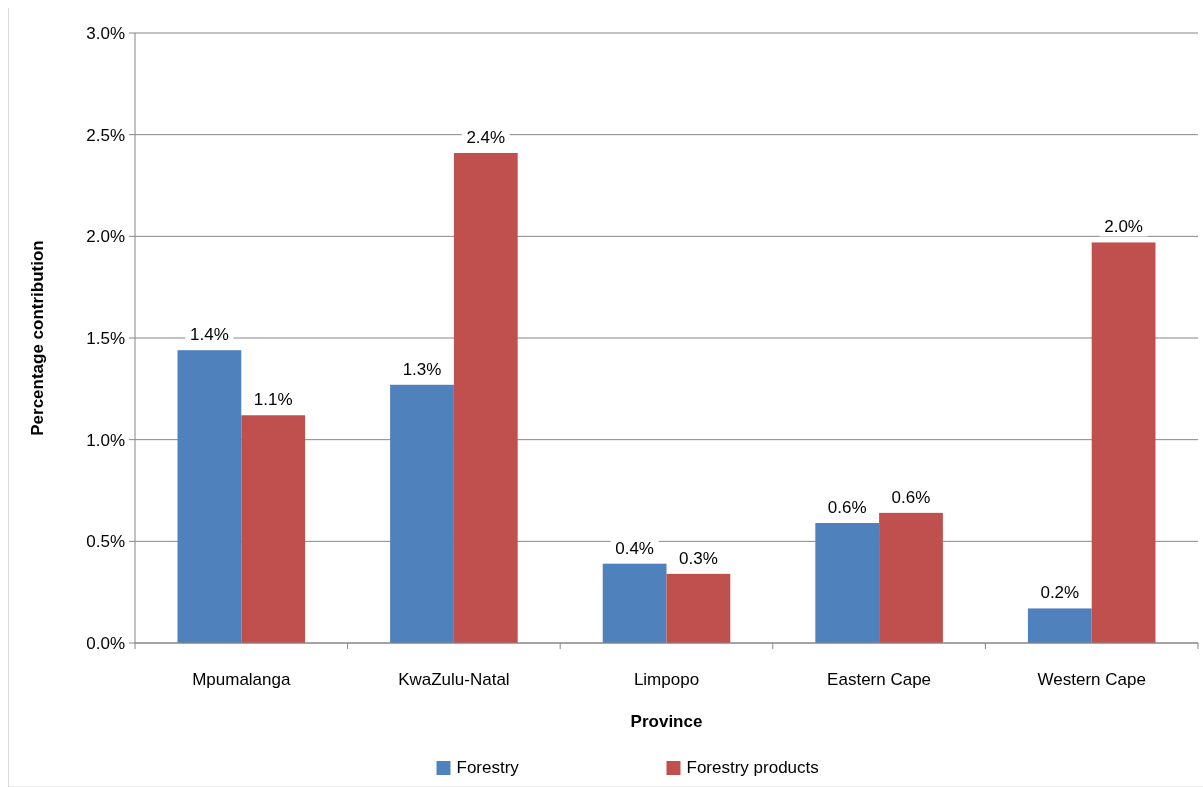 Image resolution: width=1203 pixels, height=787 pixels. Describe the element at coordinates (698, 558) in the screenshot. I see `data-label: 0.3%` at that location.